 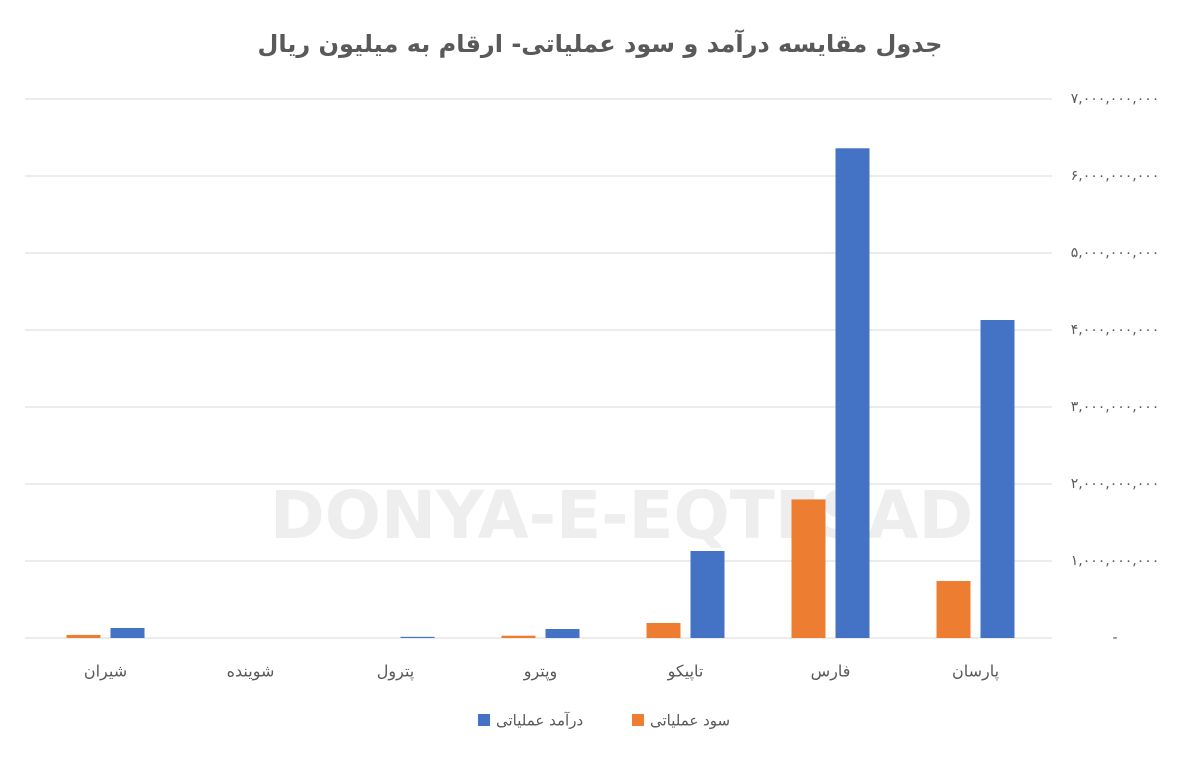 What do you see at coordinates (690, 721) in the screenshot?
I see `legend-label: سود عملیاتی` at bounding box center [690, 721].